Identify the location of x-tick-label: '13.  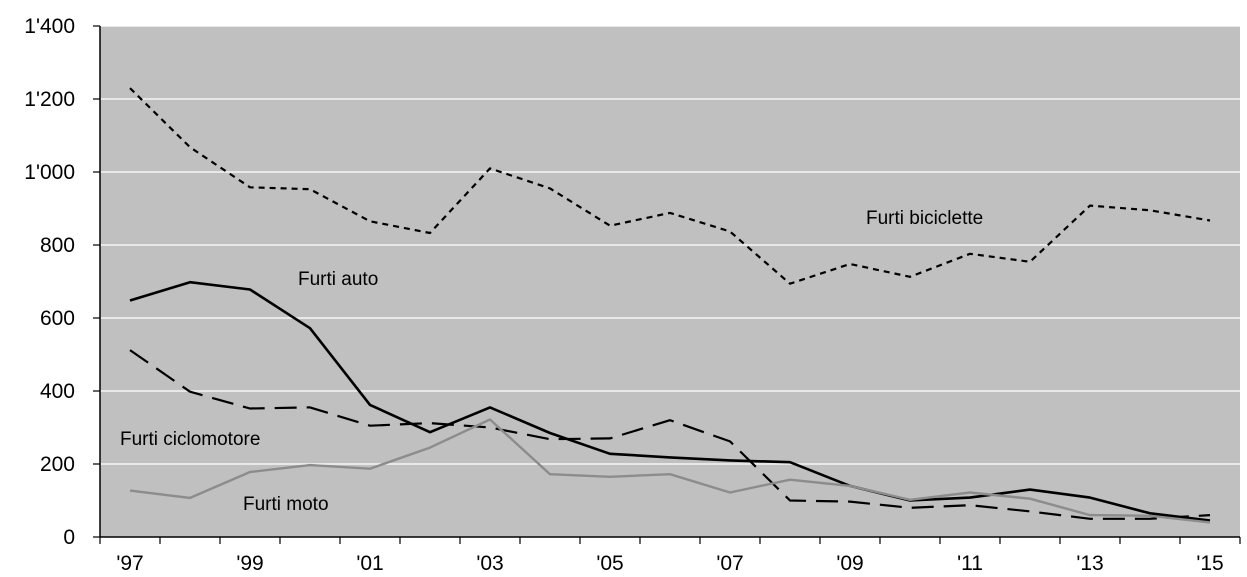
(1089, 563).